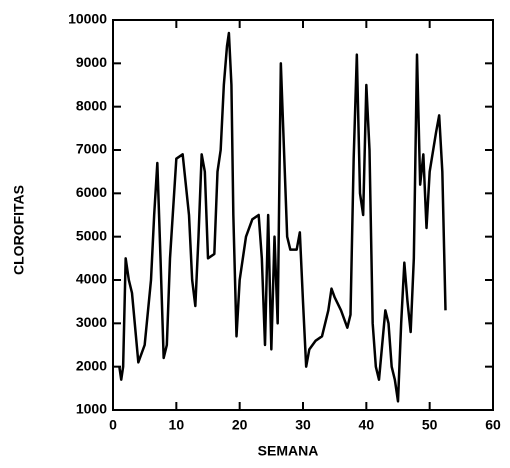 The image size is (510, 468). What do you see at coordinates (91, 192) in the screenshot?
I see `y-tick-label: 6000` at bounding box center [91, 192].